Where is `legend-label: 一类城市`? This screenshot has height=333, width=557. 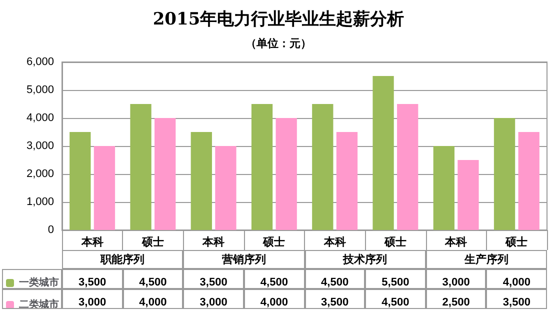 legend-label: 一类城市 is located at coordinates (39, 282).